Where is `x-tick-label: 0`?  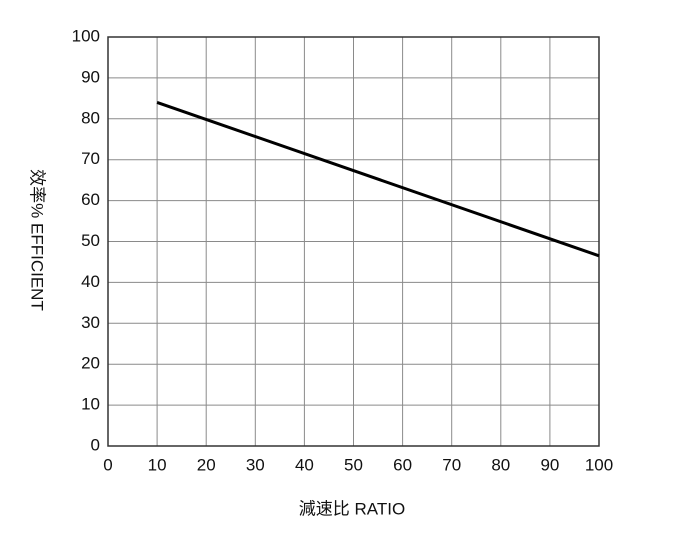
x-tick-label: 0 is located at coordinates (107, 464).